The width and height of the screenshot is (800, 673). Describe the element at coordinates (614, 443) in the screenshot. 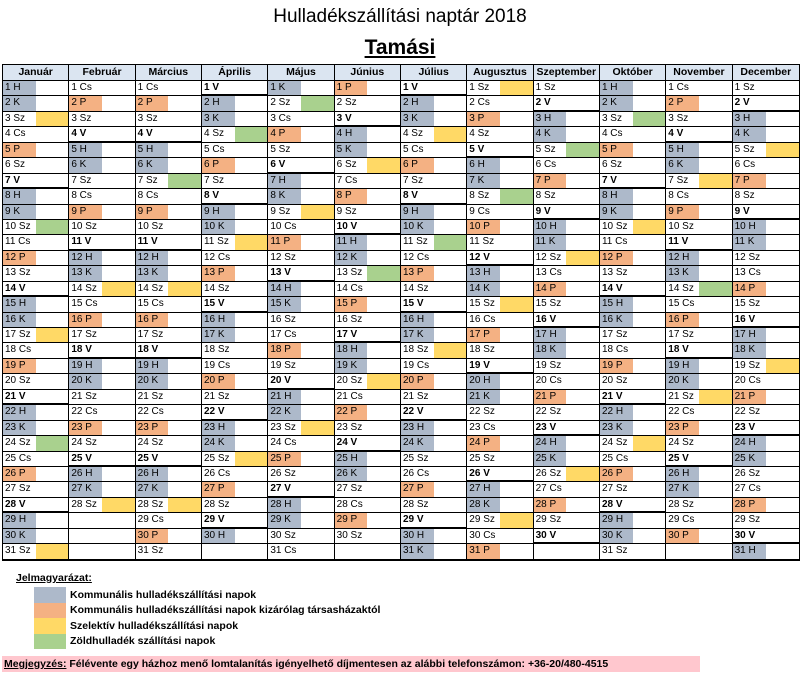

I see `day-label: 24 Sz` at that location.